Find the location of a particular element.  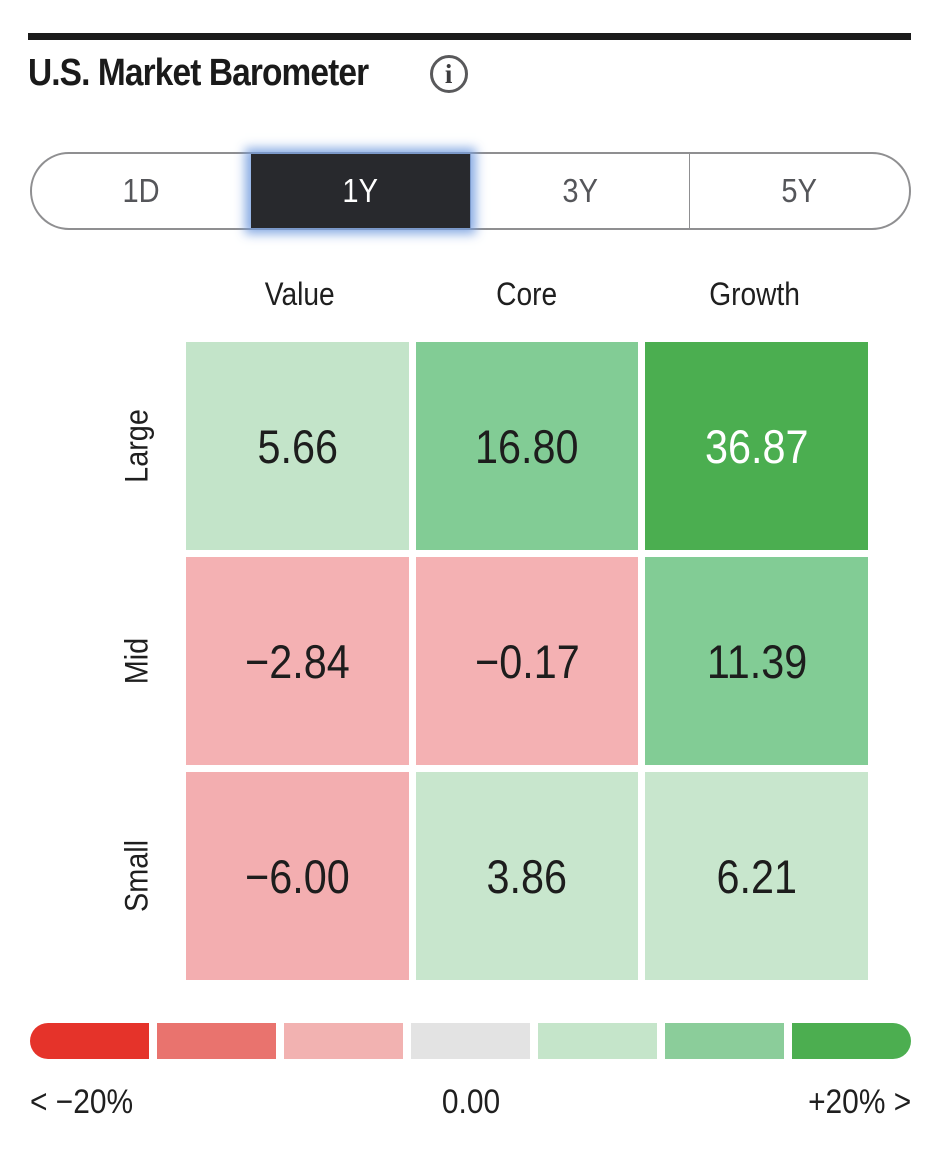

period-tab-label: 5Y is located at coordinates (799, 190).